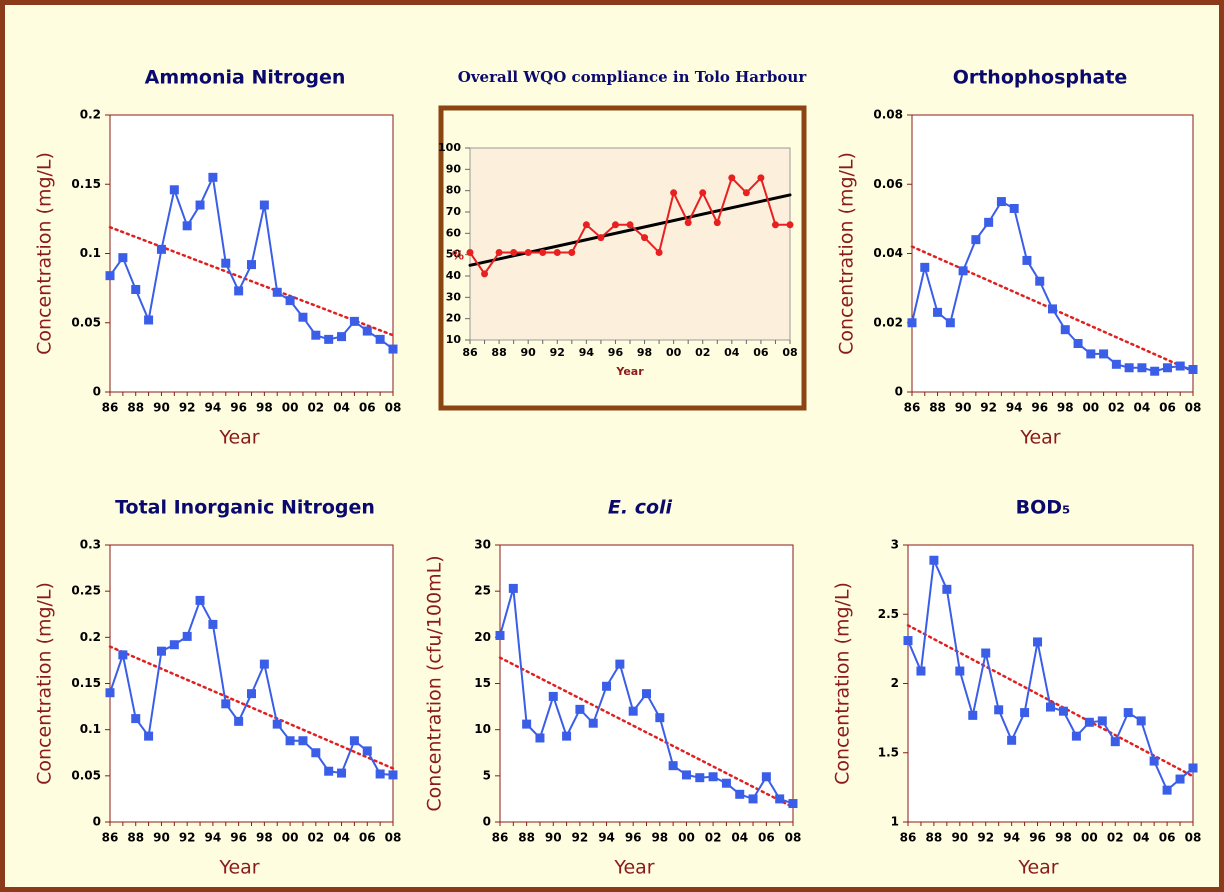 The height and width of the screenshot is (892, 1224). What do you see at coordinates (482, 591) in the screenshot?
I see `y-tick-label: 25` at bounding box center [482, 591].